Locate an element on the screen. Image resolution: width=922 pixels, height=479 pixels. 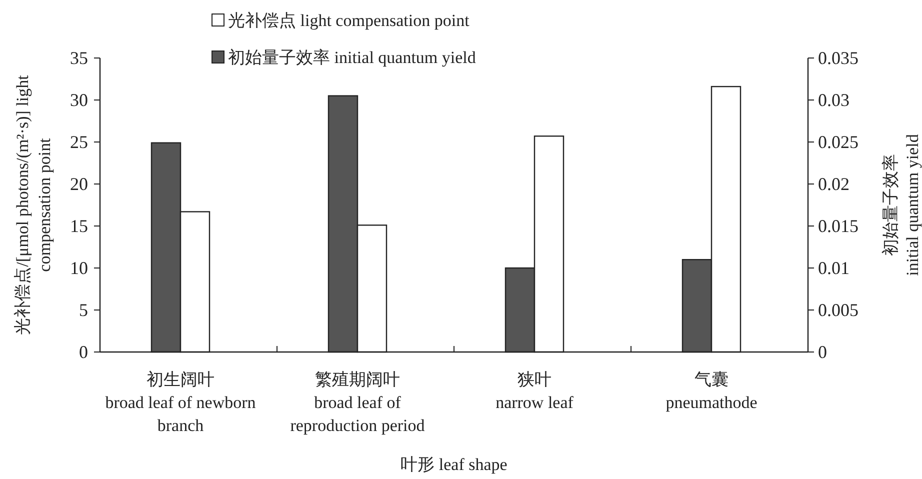
y2-tick-label: 0.025 is located at coordinates (838, 142).